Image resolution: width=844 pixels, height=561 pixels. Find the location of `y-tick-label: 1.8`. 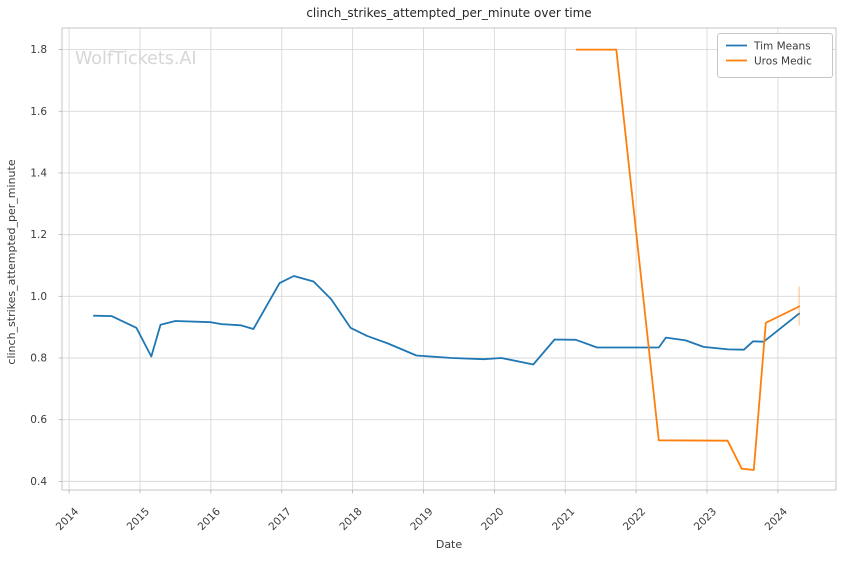

y-tick-label: 1.8 is located at coordinates (38, 50).